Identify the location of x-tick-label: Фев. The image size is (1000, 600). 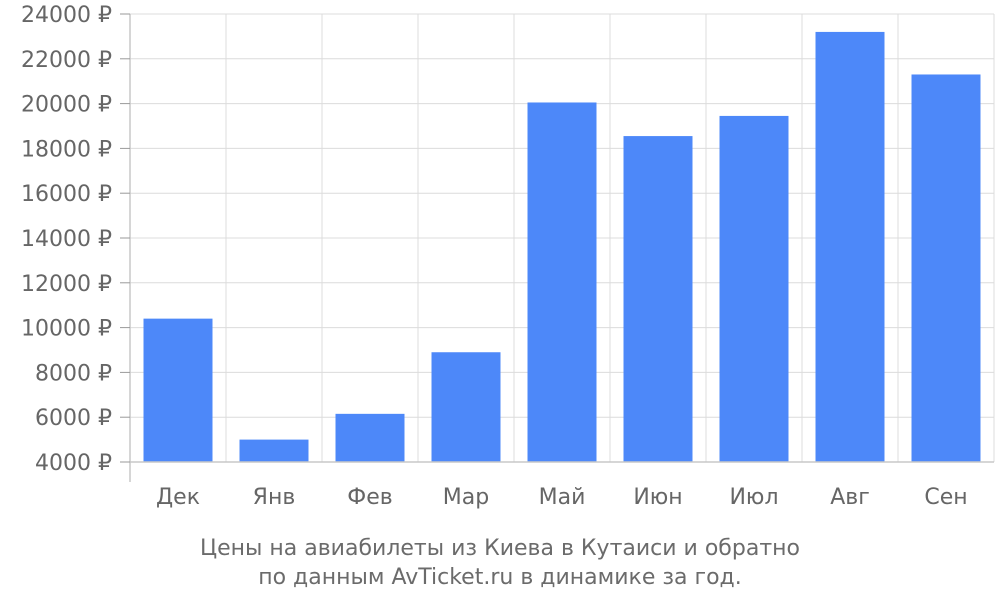
(369, 497).